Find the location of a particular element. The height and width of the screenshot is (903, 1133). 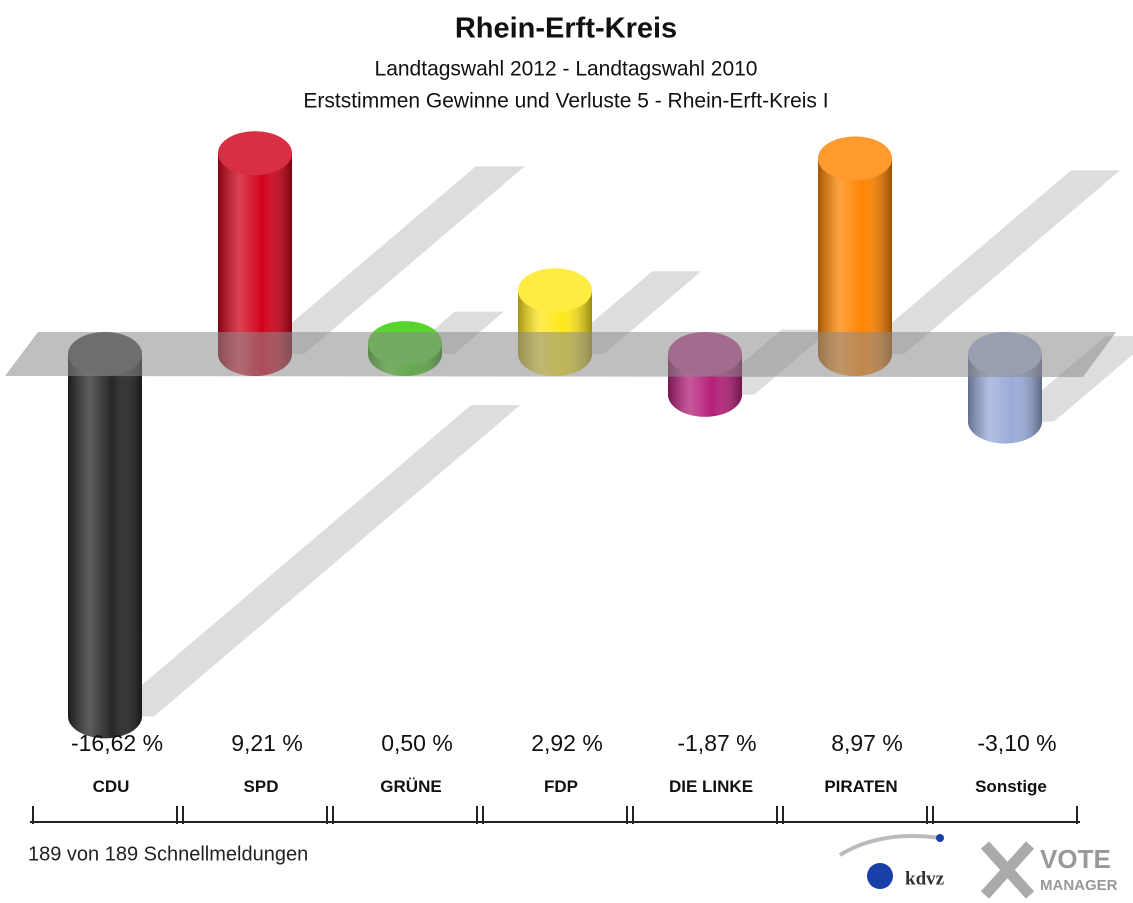

category-label: SPD is located at coordinates (261, 786).